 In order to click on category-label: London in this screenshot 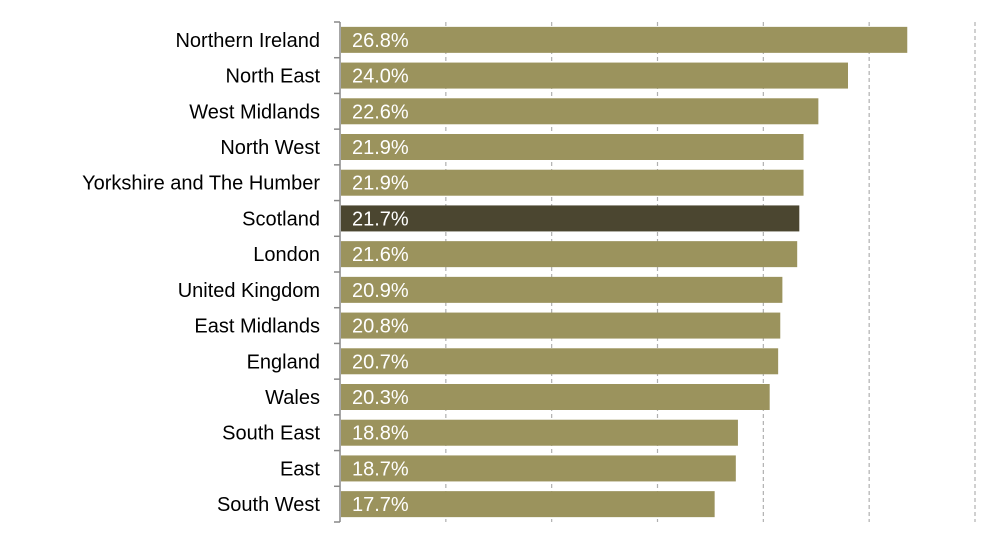, I will do `click(286, 255)`.